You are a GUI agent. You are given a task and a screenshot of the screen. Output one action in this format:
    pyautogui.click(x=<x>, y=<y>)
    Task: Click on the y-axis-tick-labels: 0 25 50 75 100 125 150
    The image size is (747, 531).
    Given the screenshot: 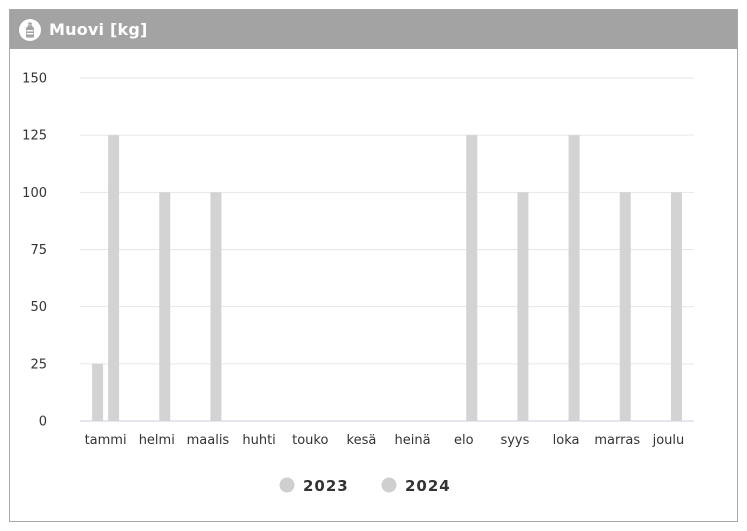 What is the action you would take?
    pyautogui.click(x=34, y=251)
    